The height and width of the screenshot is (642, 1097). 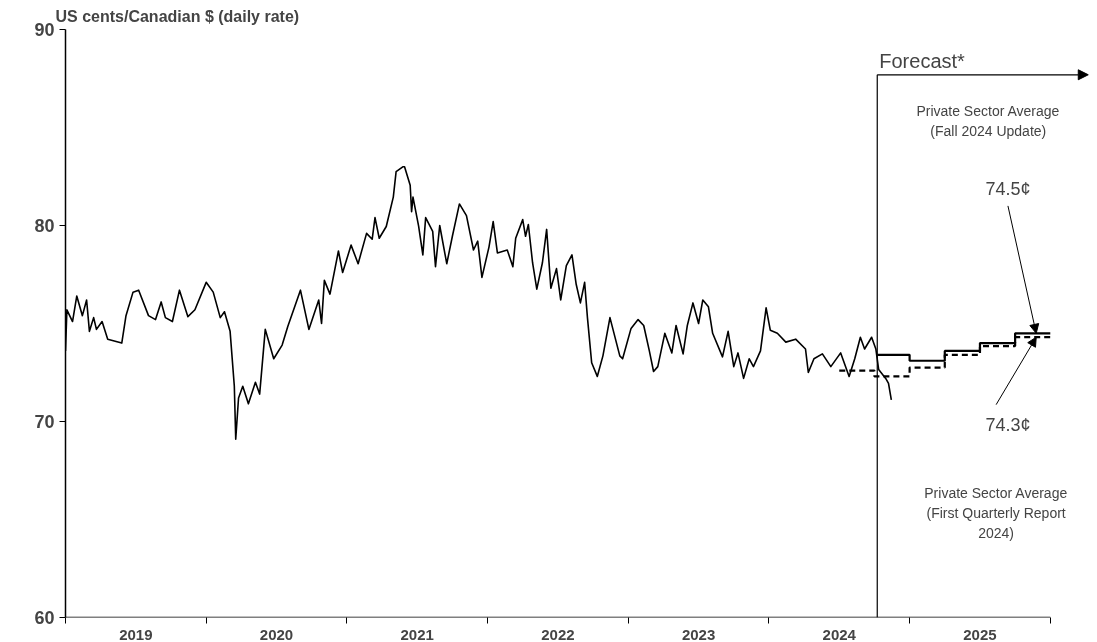 What do you see at coordinates (44, 30) in the screenshot?
I see `y-tick-label: 90` at bounding box center [44, 30].